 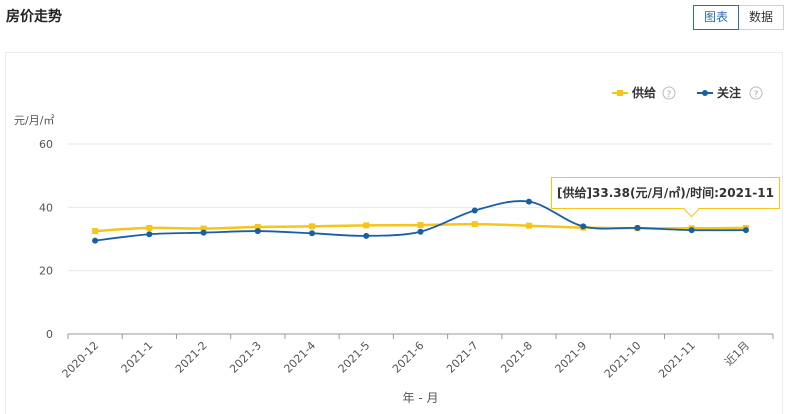 What do you see at coordinates (191, 357) in the screenshot?
I see `x-tick-label: 2021-2` at bounding box center [191, 357].